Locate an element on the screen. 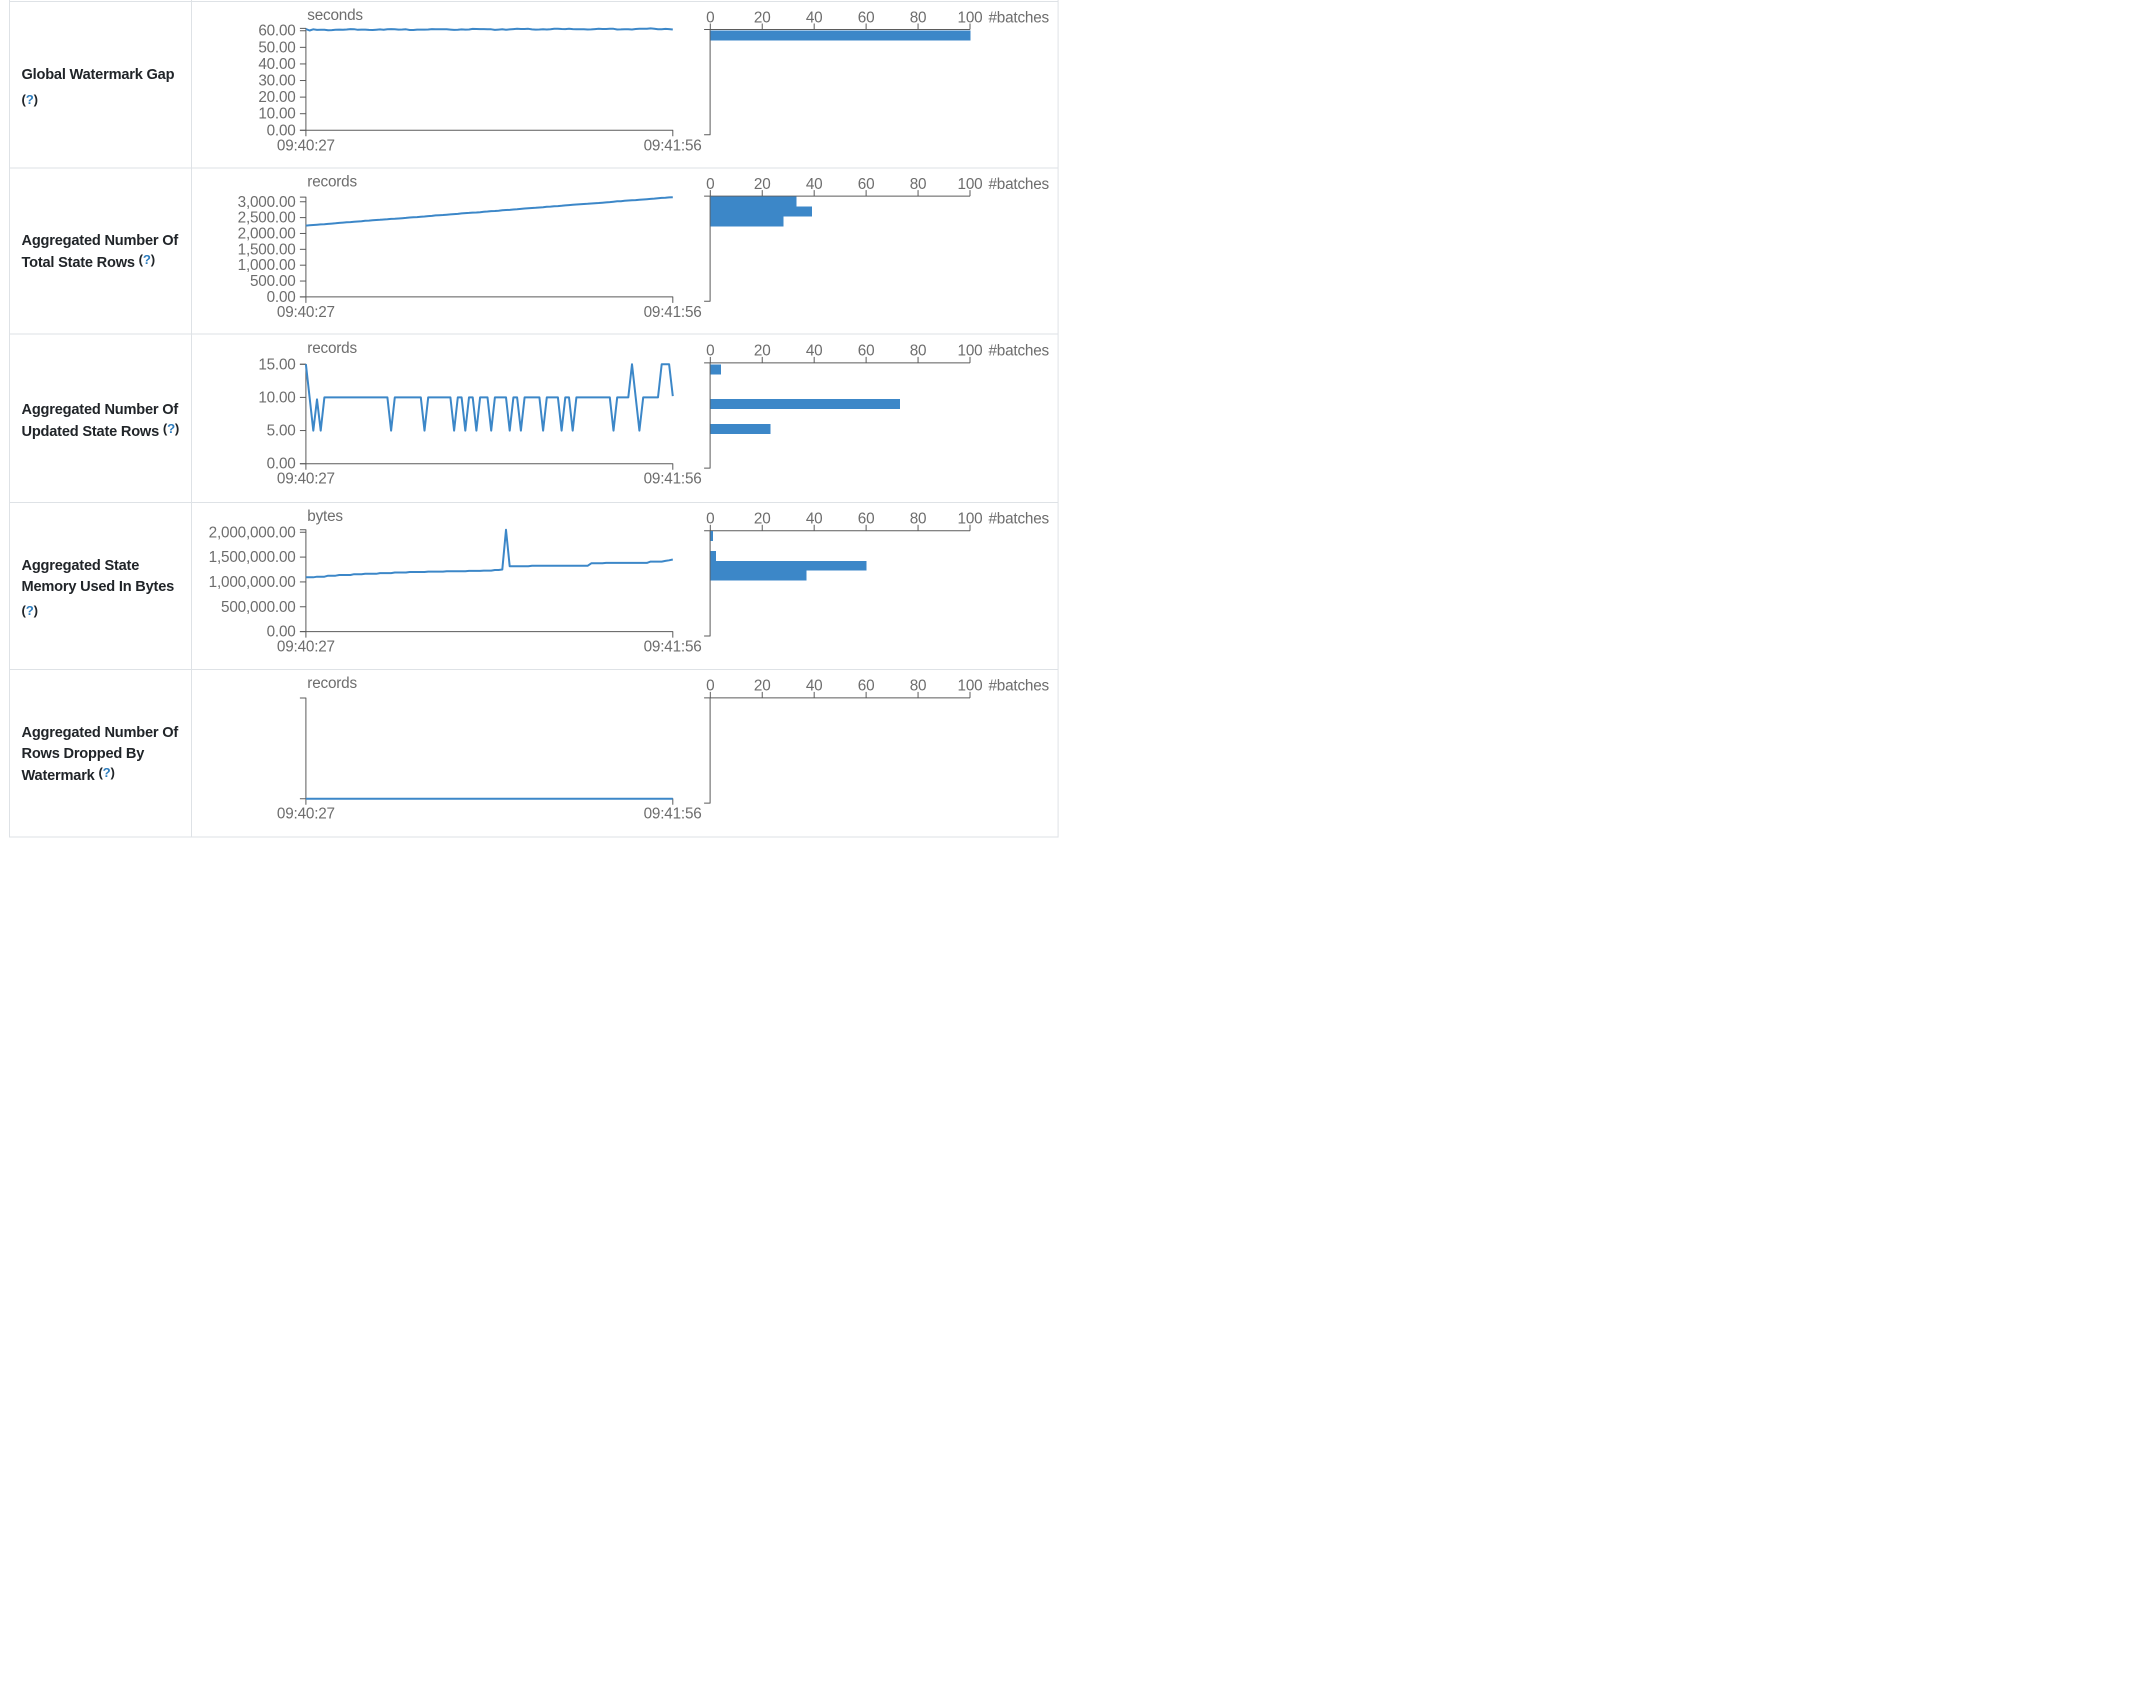  svg-text: 1,000,000.00 is located at coordinates (252, 582).